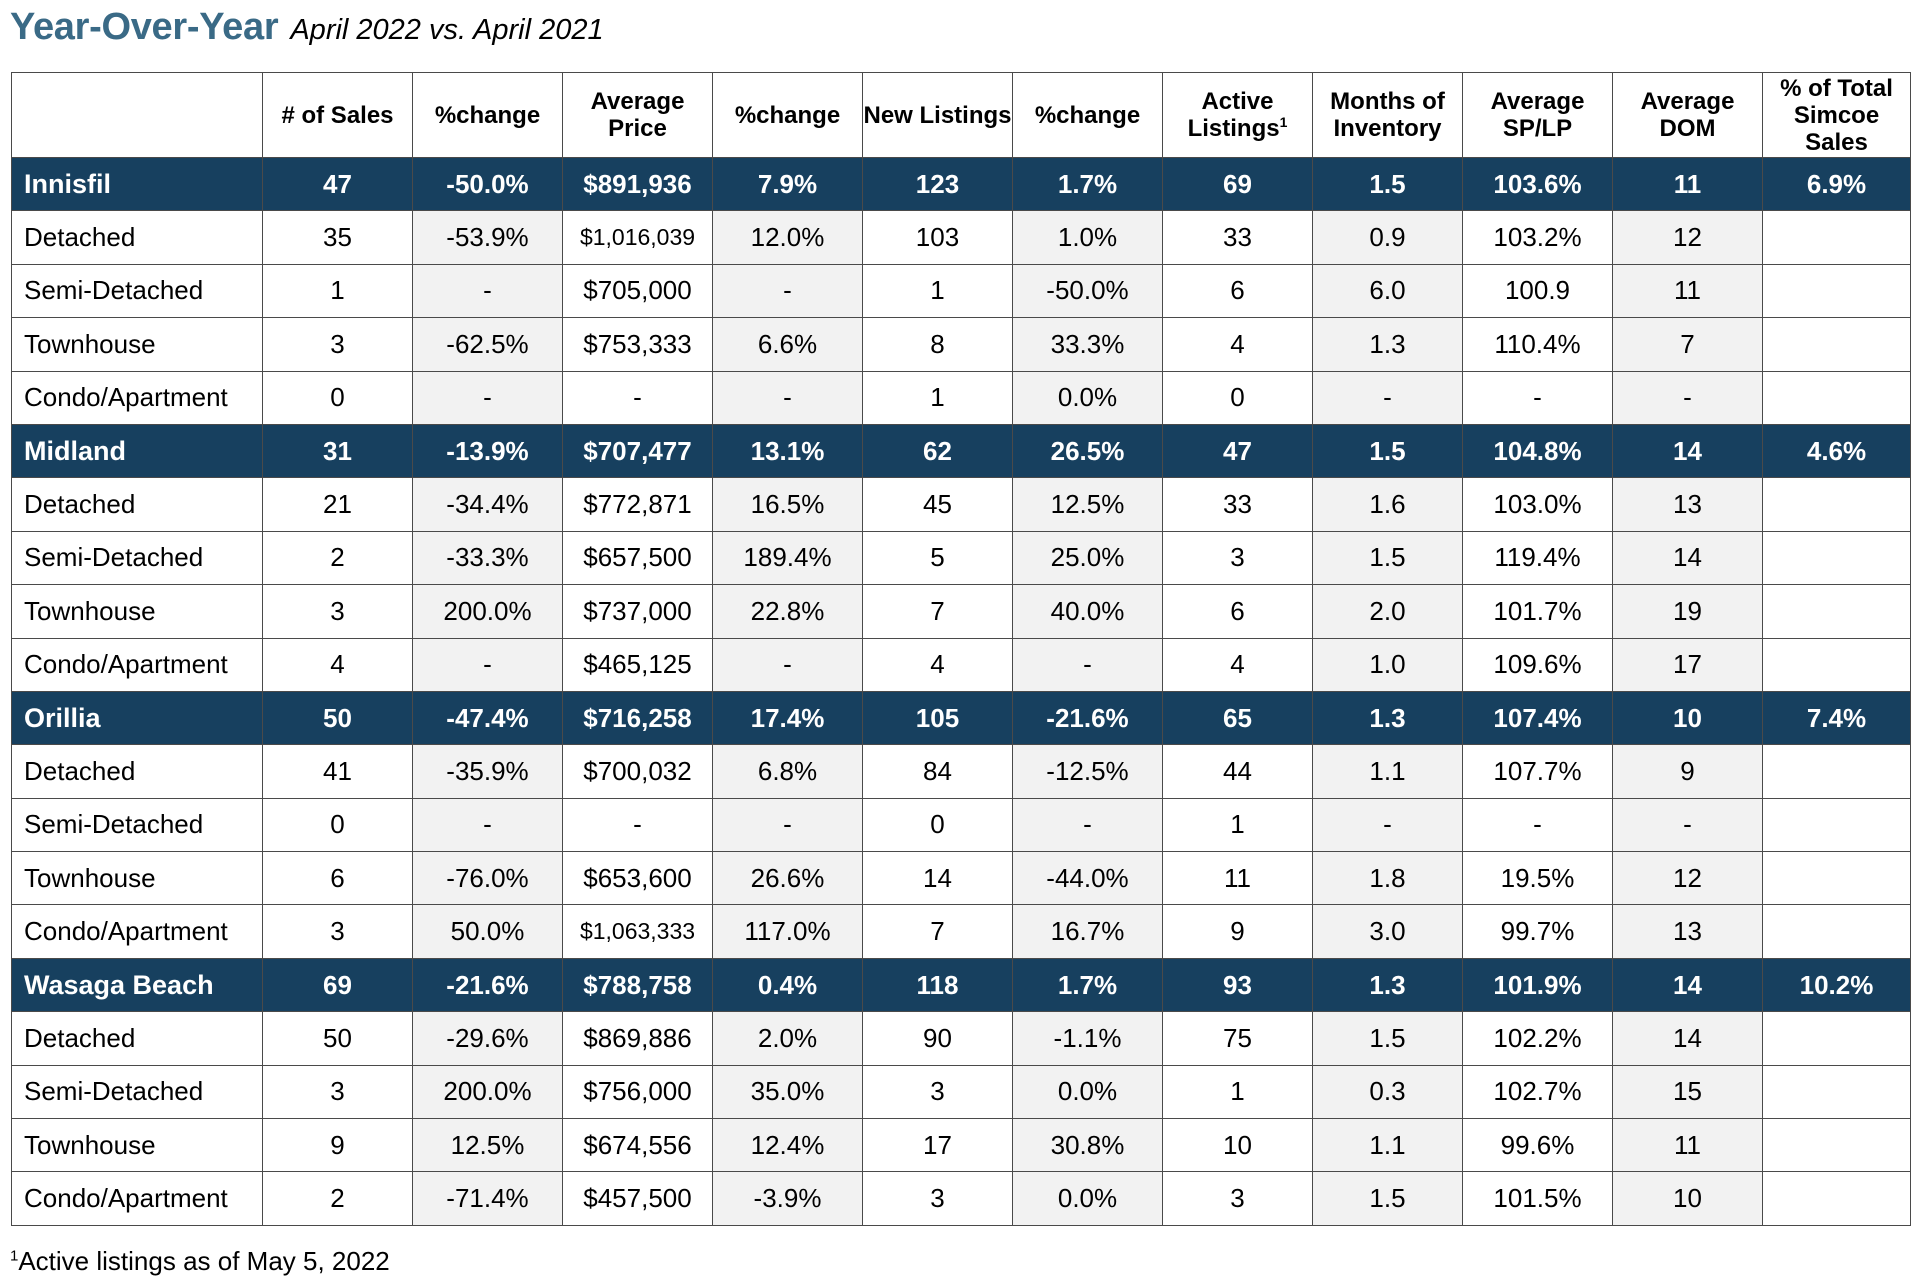 This screenshot has width=1920, height=1278. Describe the element at coordinates (1087, 397) in the screenshot. I see `table-cell: 0.0%` at that location.